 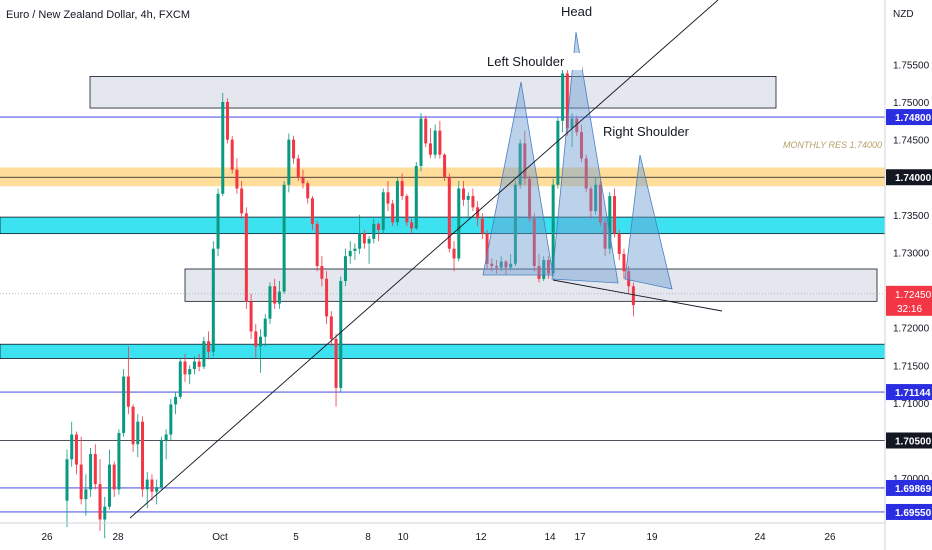 I want to click on pattern-triangle, so click(x=648, y=222).